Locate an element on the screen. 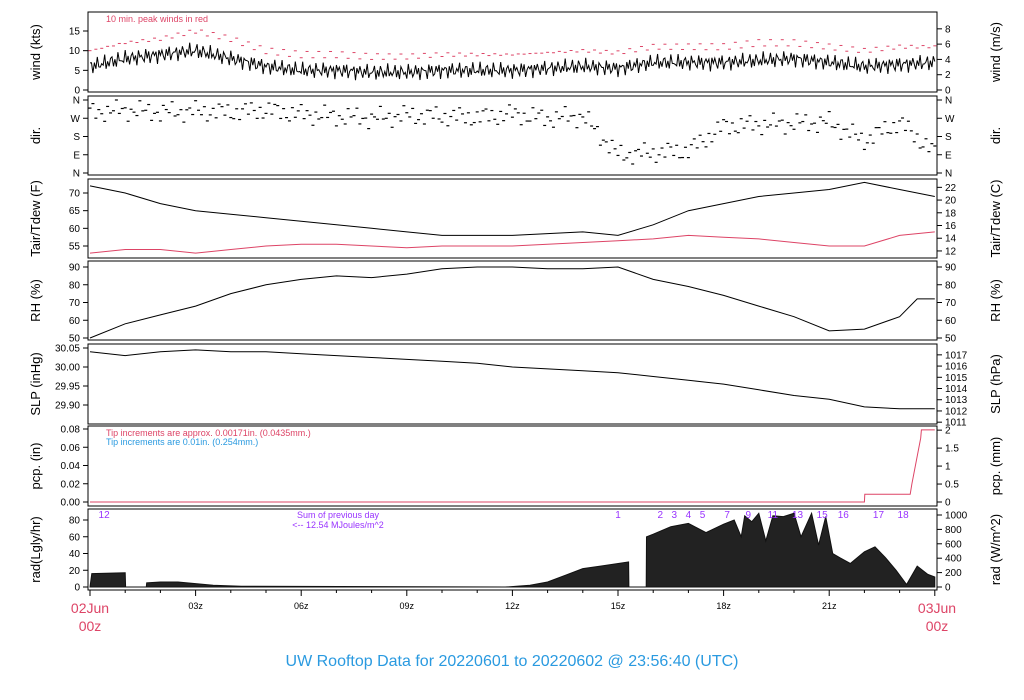 The height and width of the screenshot is (700, 1024). hour-label: 9 is located at coordinates (748, 515).